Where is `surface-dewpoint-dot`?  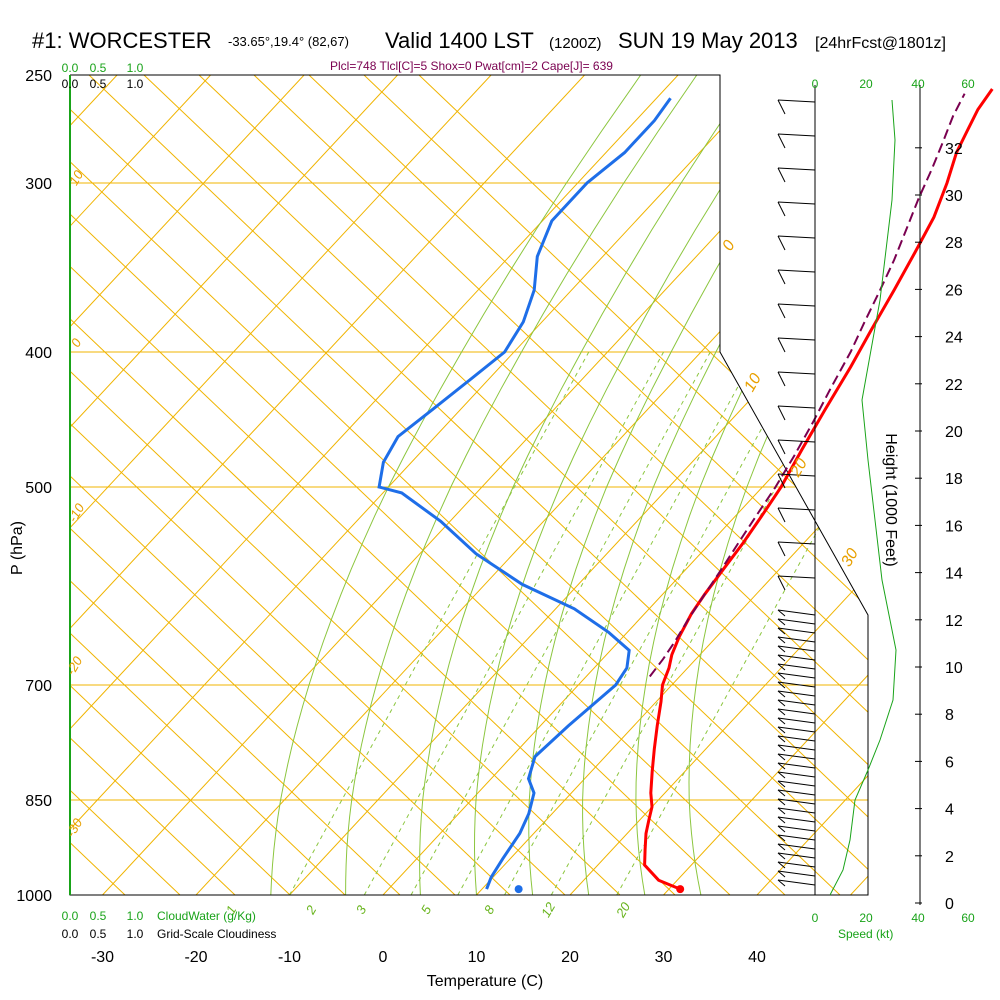 surface-dewpoint-dot is located at coordinates (518, 889).